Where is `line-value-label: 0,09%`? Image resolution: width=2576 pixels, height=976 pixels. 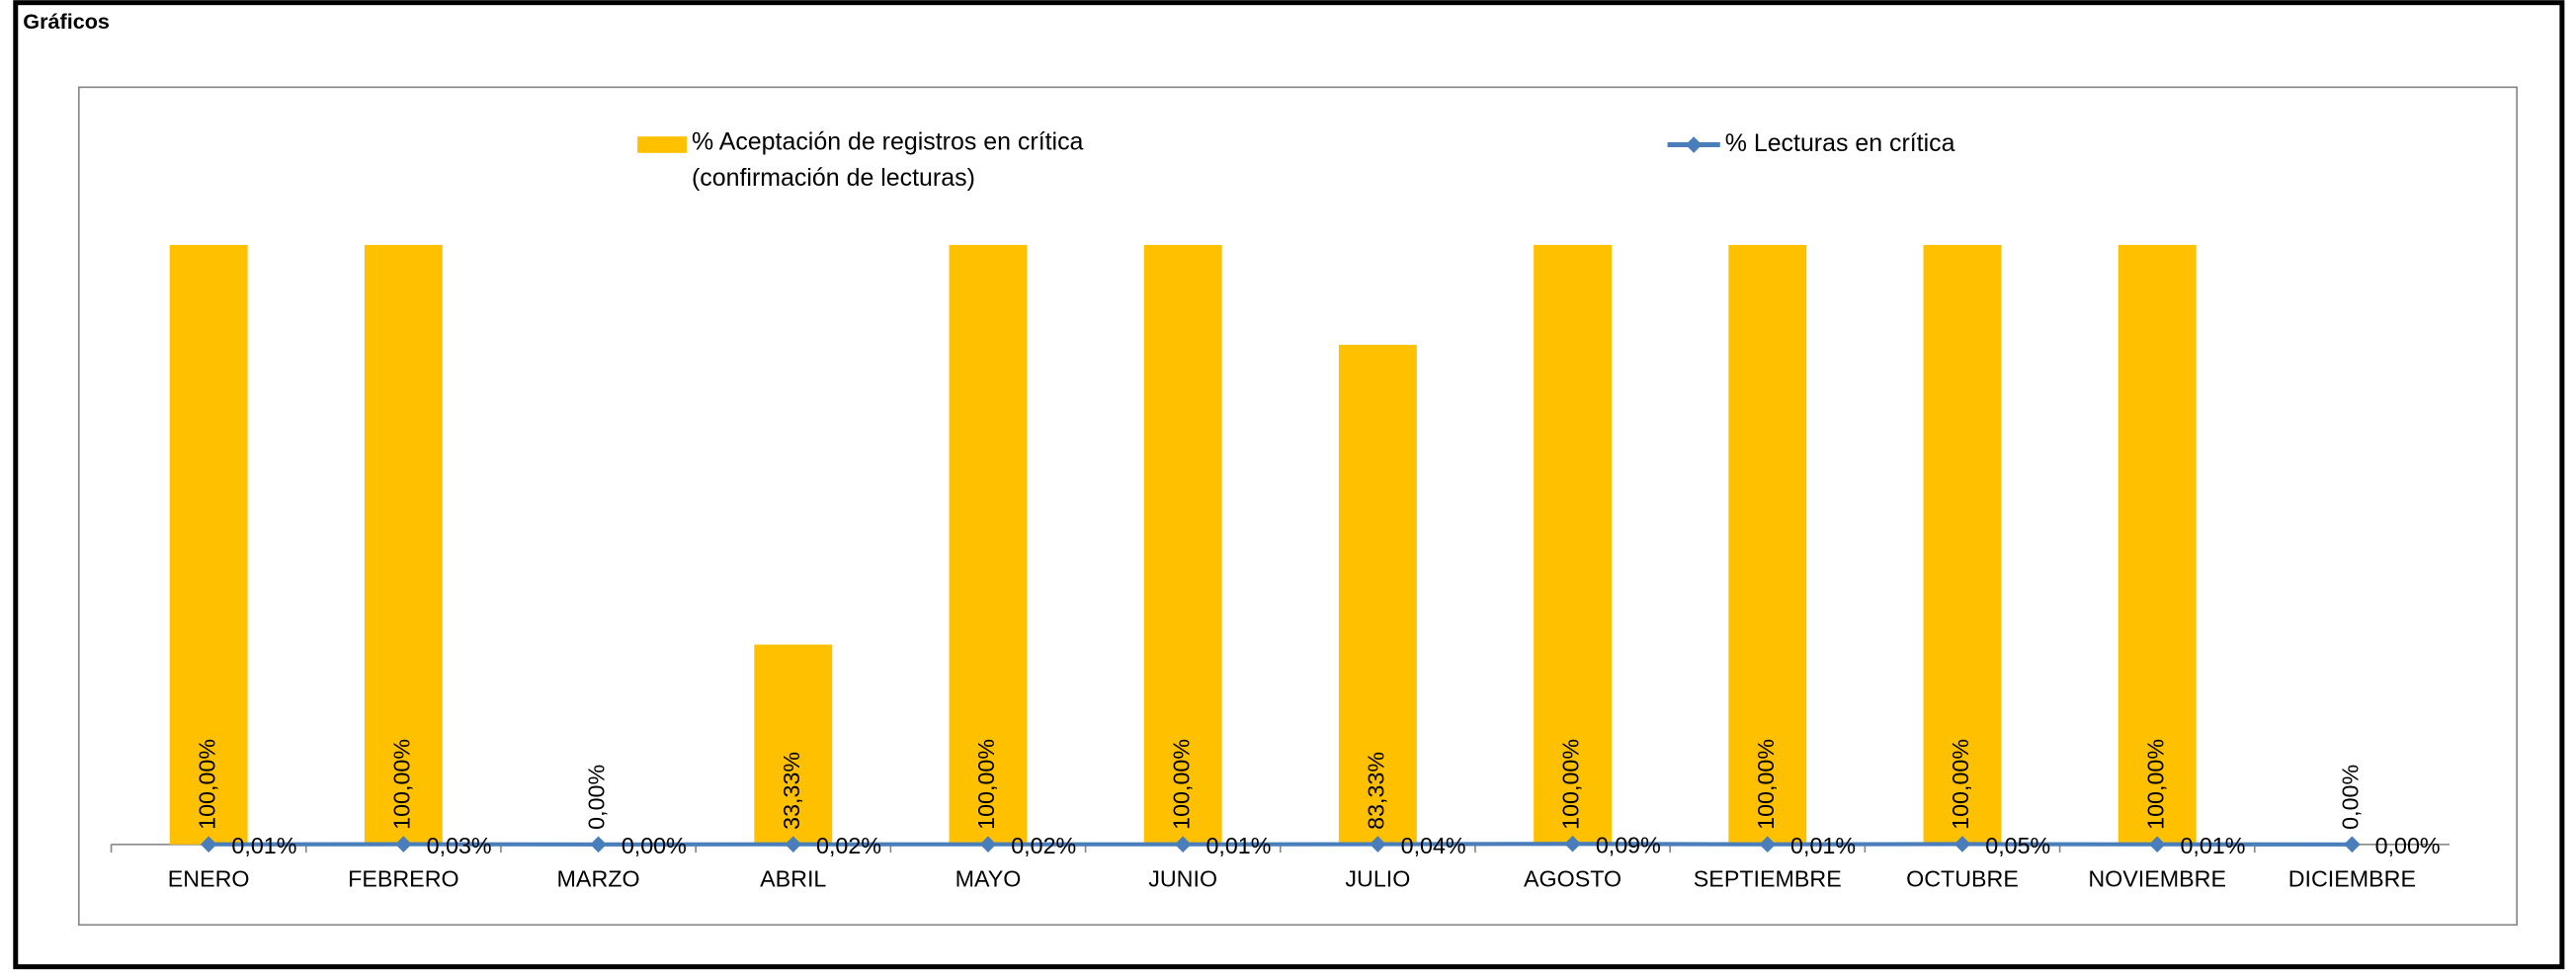
line-value-label: 0,09% is located at coordinates (1628, 846).